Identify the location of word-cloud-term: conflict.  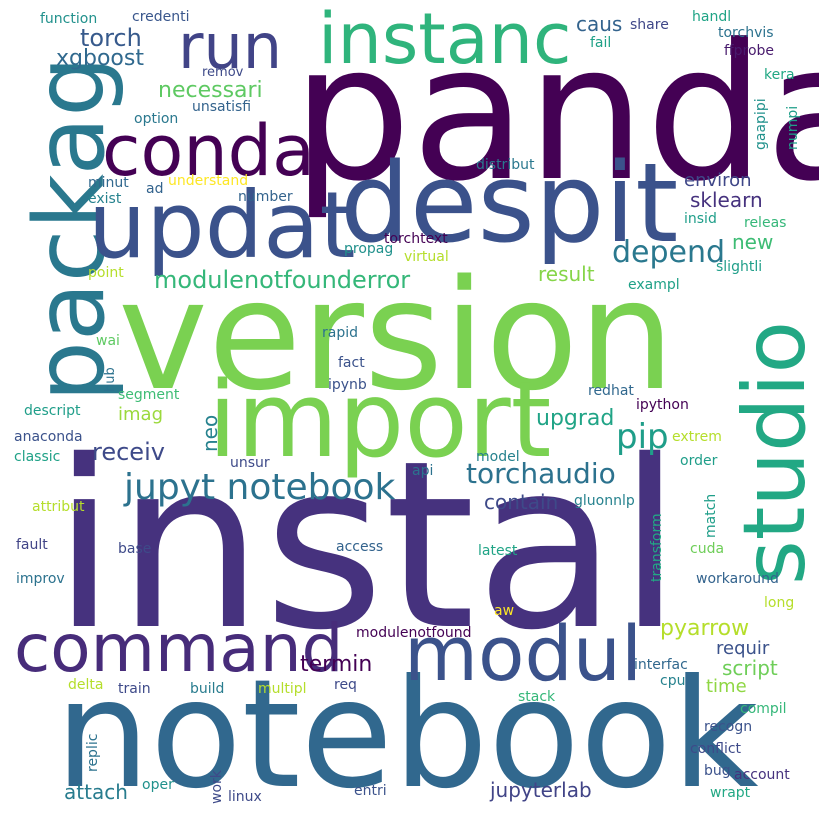
(716, 749).